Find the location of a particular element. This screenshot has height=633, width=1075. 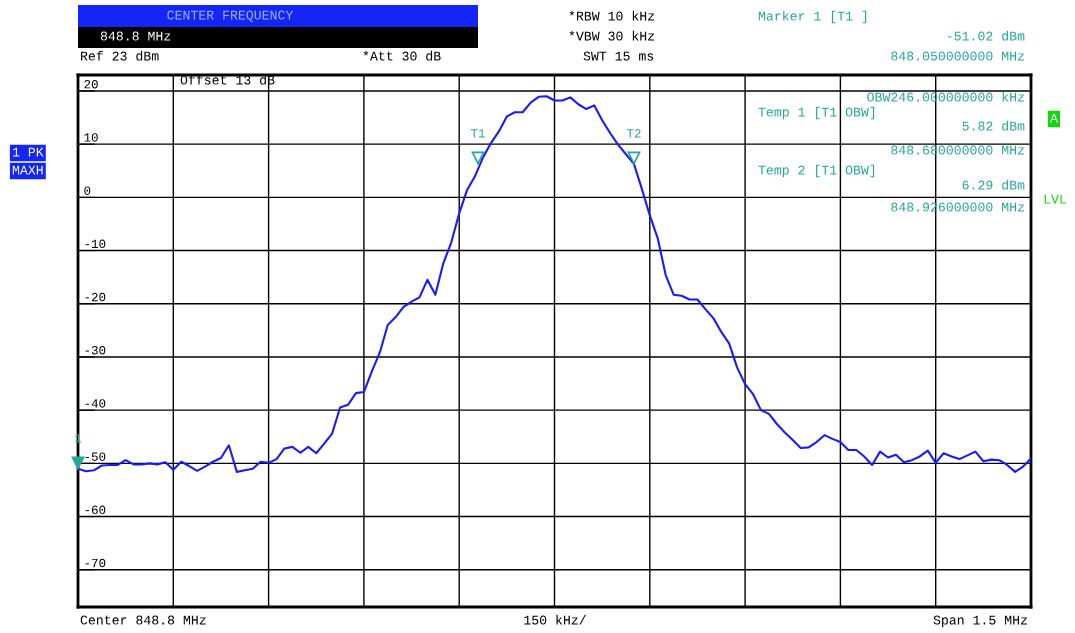

y-tick-label: 0 is located at coordinates (87, 190).